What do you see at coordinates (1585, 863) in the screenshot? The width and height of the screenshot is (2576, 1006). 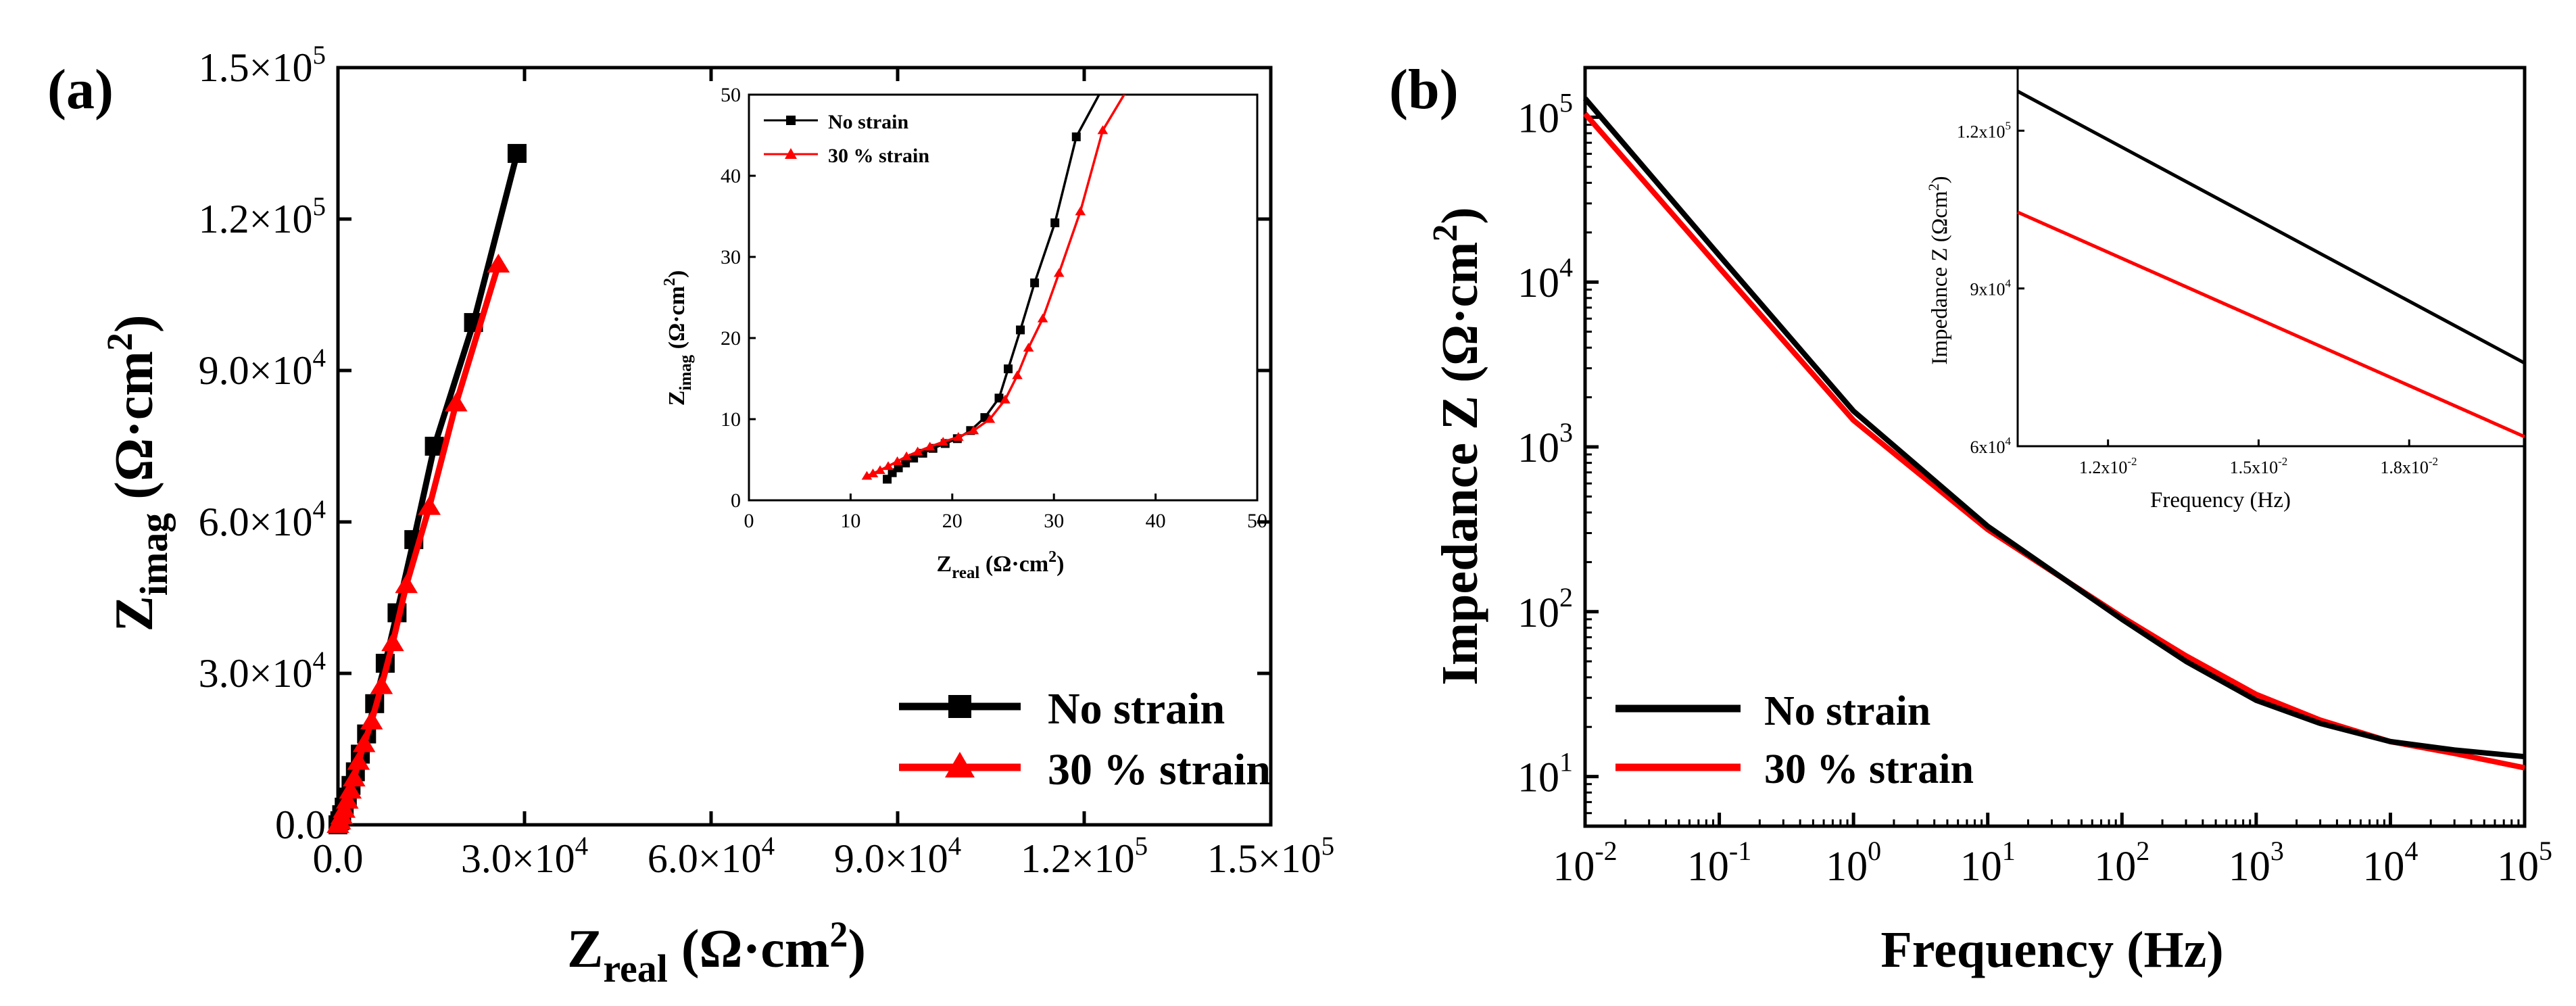 I see `x-tick-label: 10⁻²` at bounding box center [1585, 863].